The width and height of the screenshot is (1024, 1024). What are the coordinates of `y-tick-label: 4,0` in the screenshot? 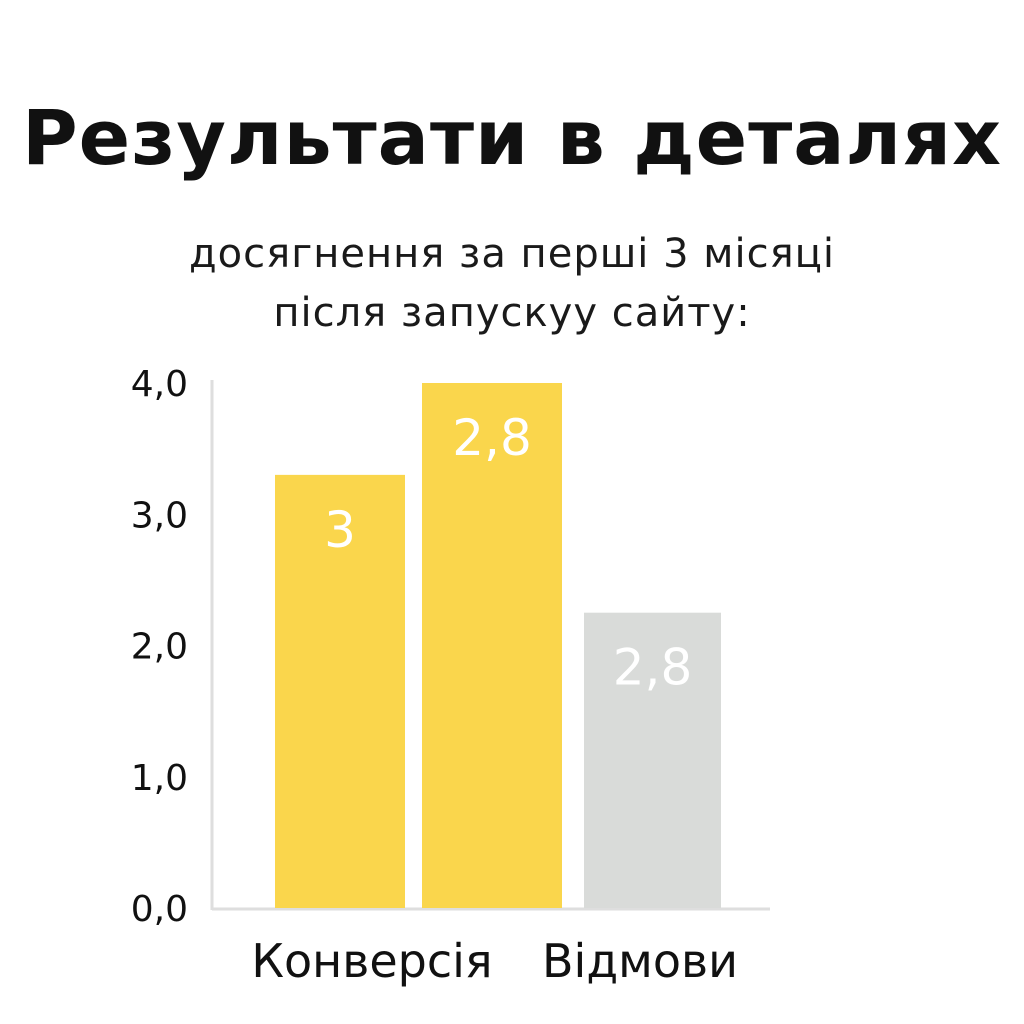 It's located at (159, 384).